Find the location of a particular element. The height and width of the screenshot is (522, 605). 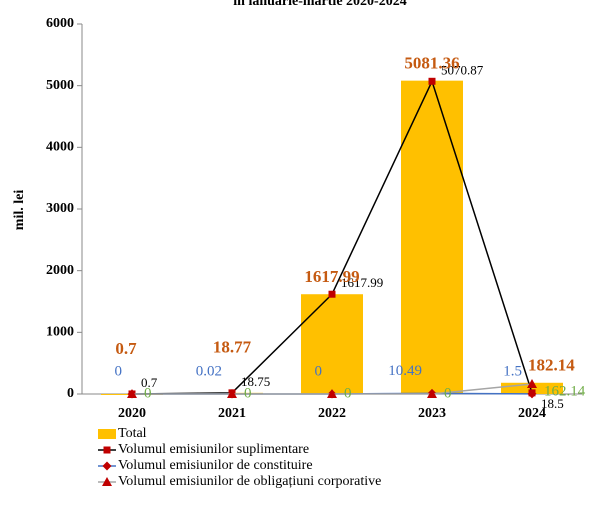

x-tick-label: 2023 is located at coordinates (432, 413).